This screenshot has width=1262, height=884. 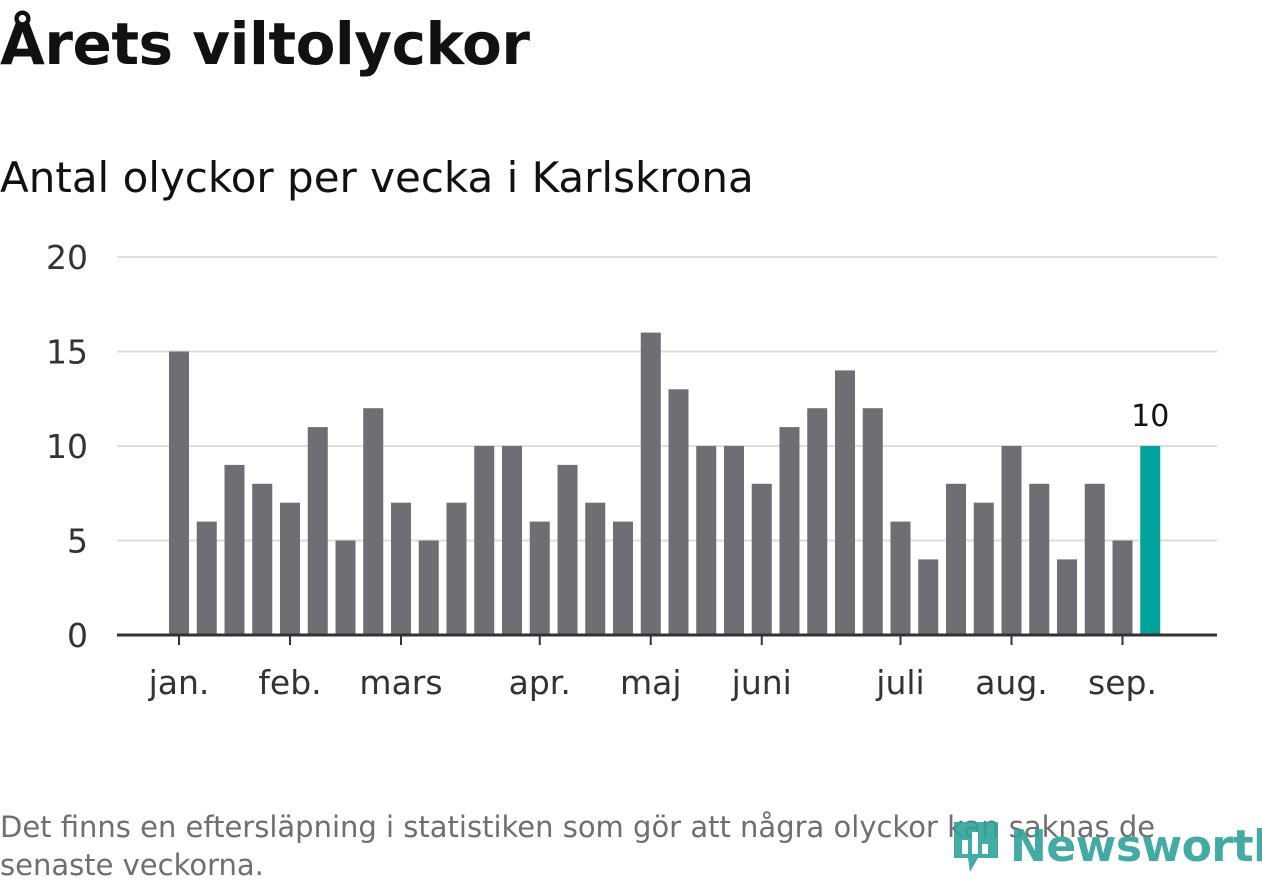 I want to click on x-tick-label: aug., so click(x=1011, y=682).